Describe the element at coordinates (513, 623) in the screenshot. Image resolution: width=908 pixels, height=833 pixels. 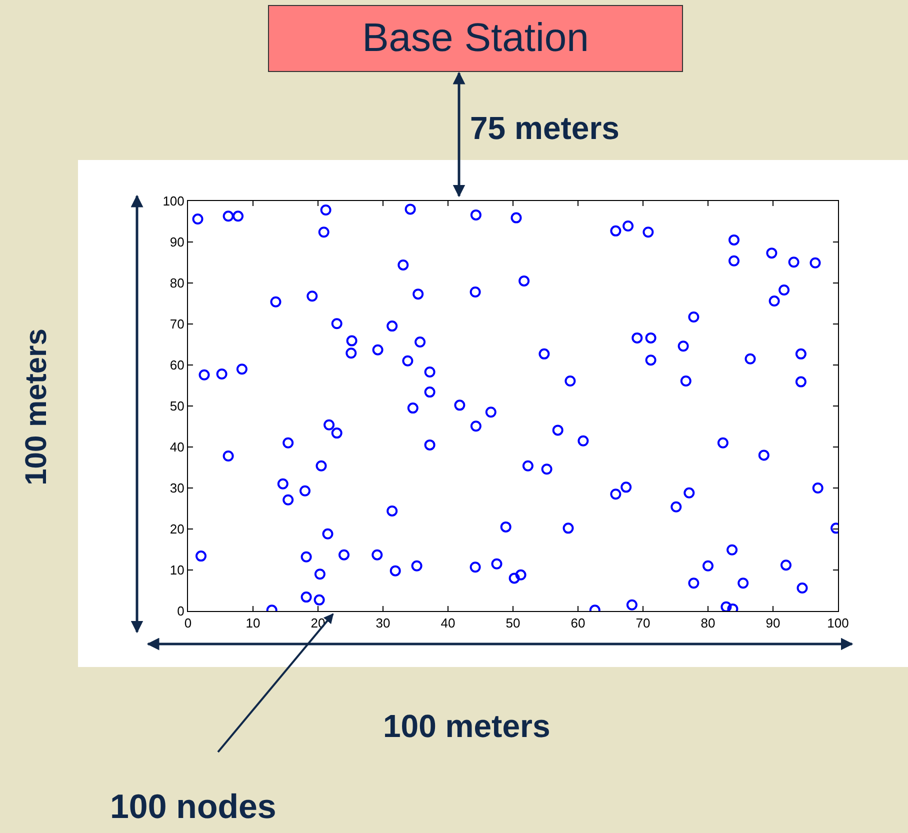
I see `x-tick-label: 50` at that location.